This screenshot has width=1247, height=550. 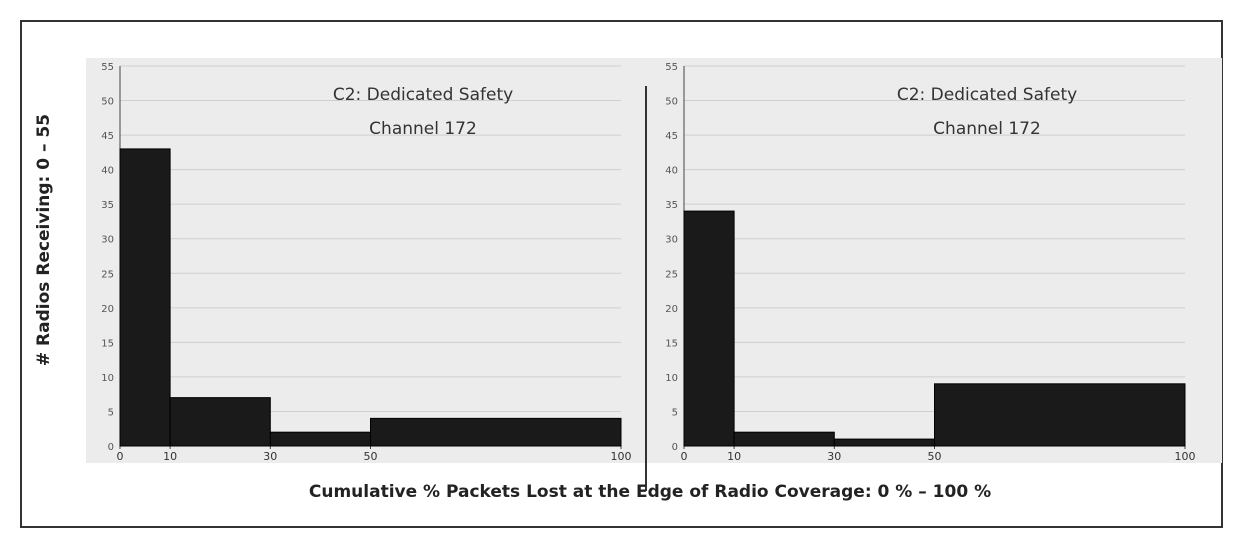 I want to click on y-axis-label: # Radios Receiving: 0 – 55, so click(x=44, y=240).